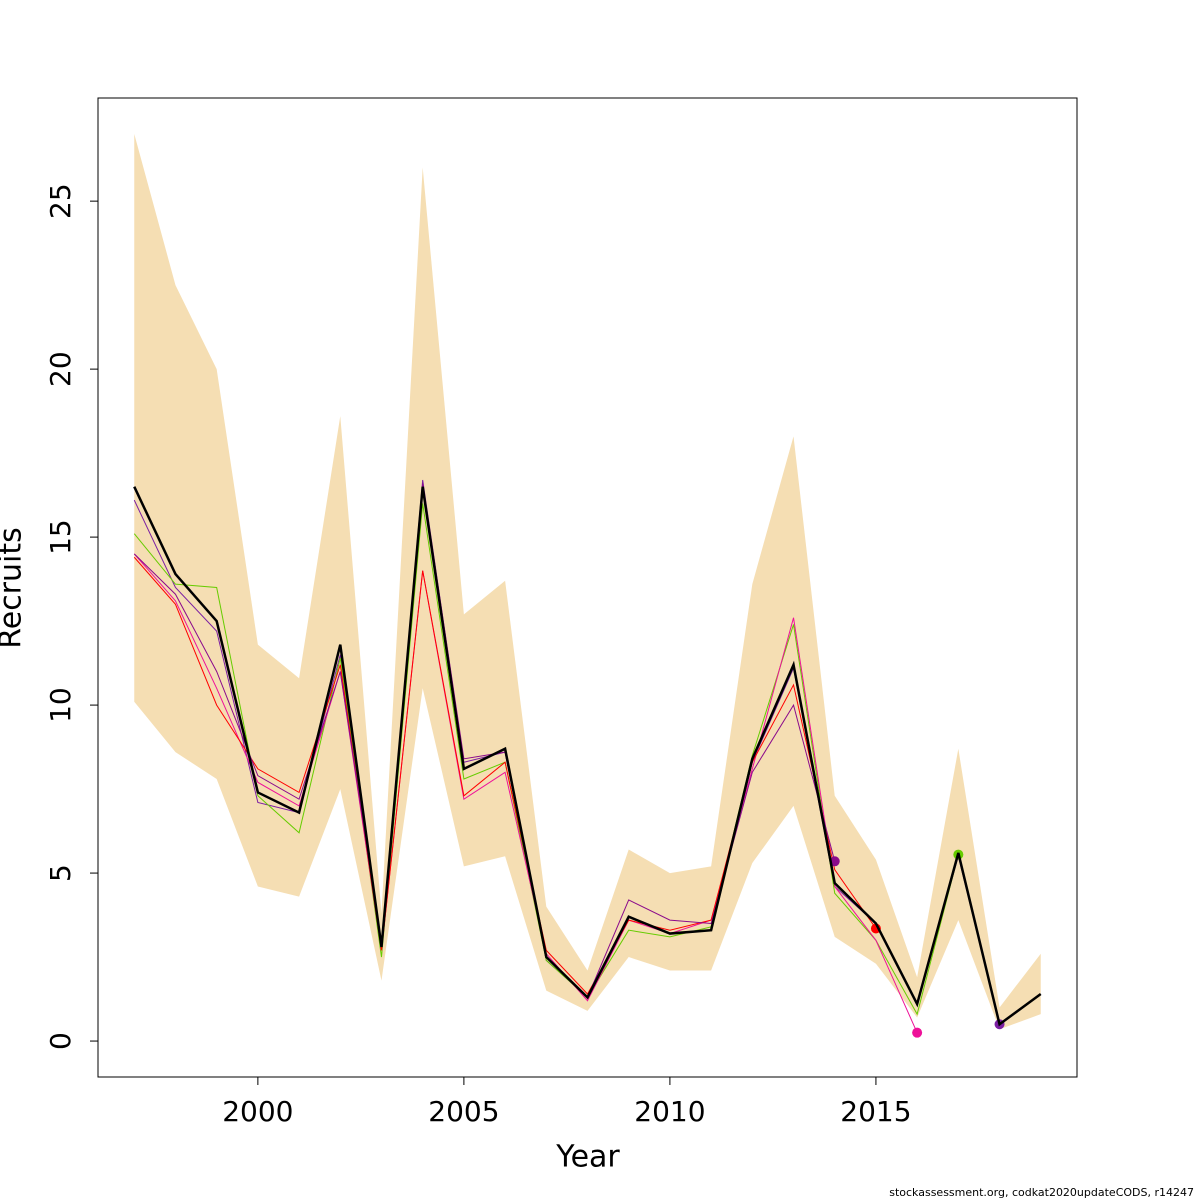 The width and height of the screenshot is (1200, 1200). Describe the element at coordinates (60, 369) in the screenshot. I see `y-tick-label: 20` at that location.